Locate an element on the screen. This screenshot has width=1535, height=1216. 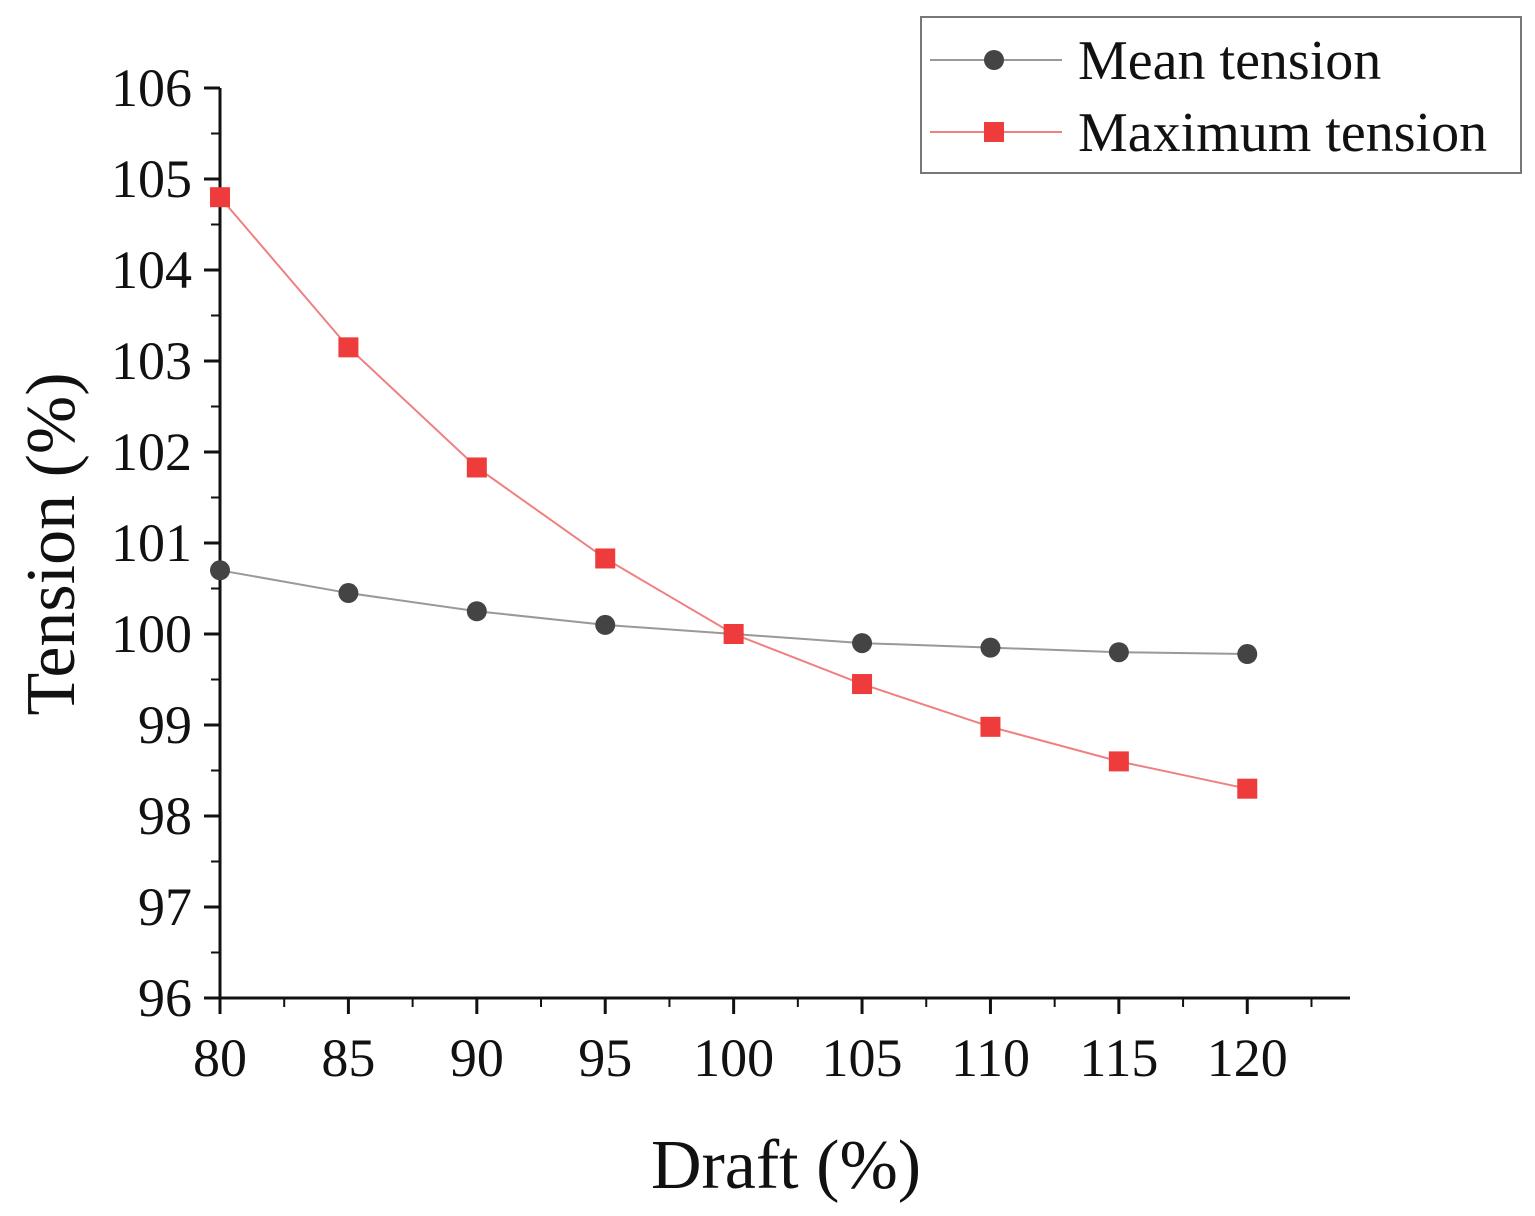
x-tick-label: 100 is located at coordinates (733, 1058).